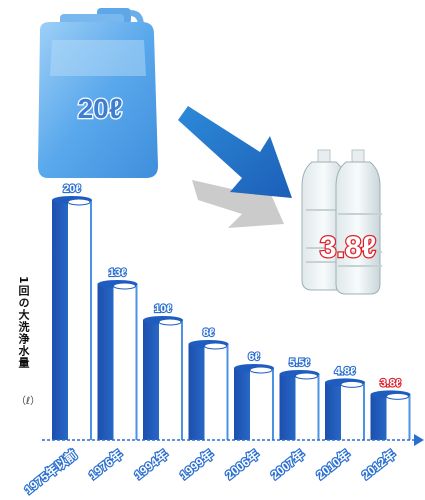 The image size is (425, 500). What do you see at coordinates (242, 465) in the screenshot?
I see `category-label: 2006年` at bounding box center [242, 465].